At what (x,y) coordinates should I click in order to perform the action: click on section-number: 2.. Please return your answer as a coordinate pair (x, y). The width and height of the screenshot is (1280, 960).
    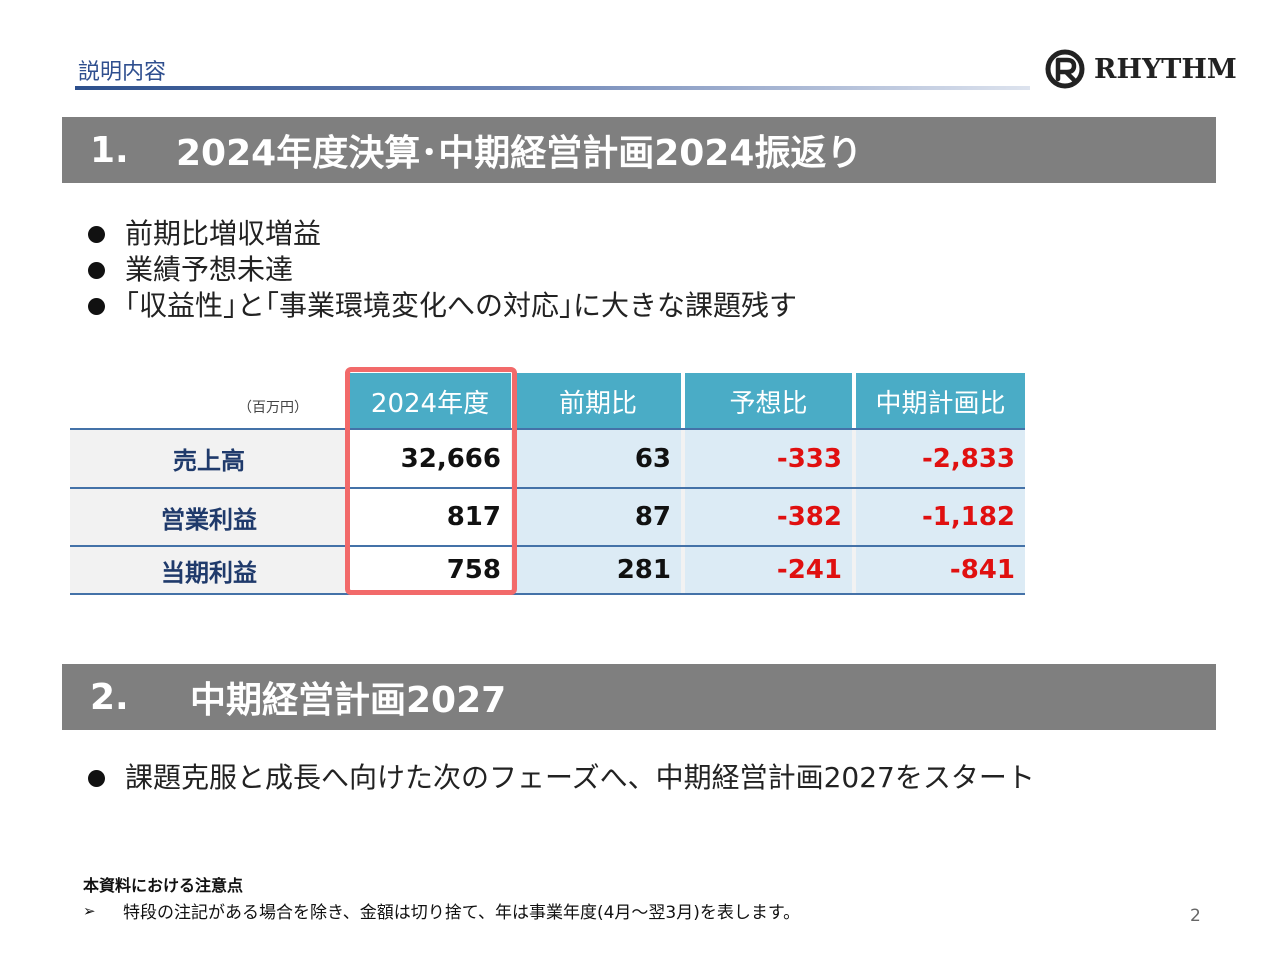
    Looking at the image, I should click on (109, 697).